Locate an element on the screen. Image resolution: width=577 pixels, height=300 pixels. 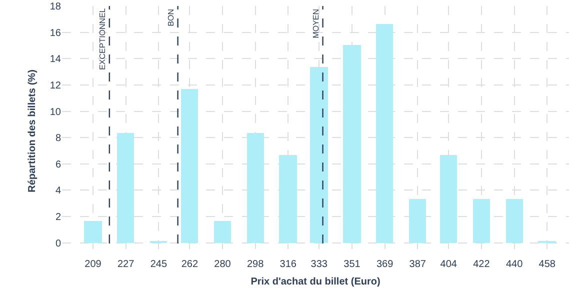
x-tick-label: 245 is located at coordinates (159, 264).